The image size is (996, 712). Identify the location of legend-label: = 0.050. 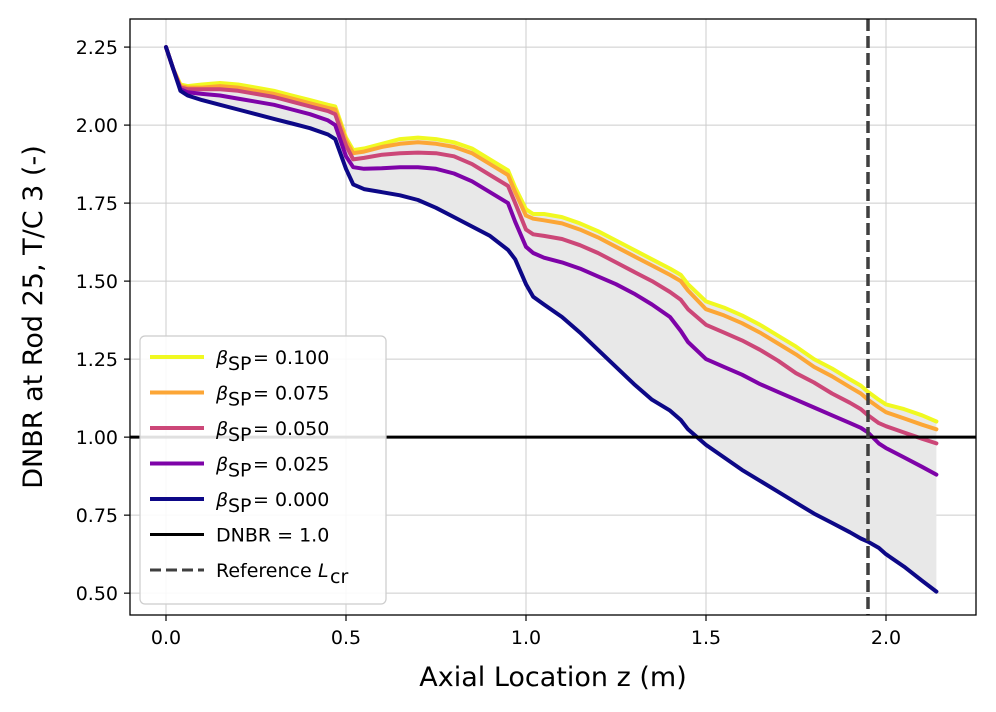
(291, 429).